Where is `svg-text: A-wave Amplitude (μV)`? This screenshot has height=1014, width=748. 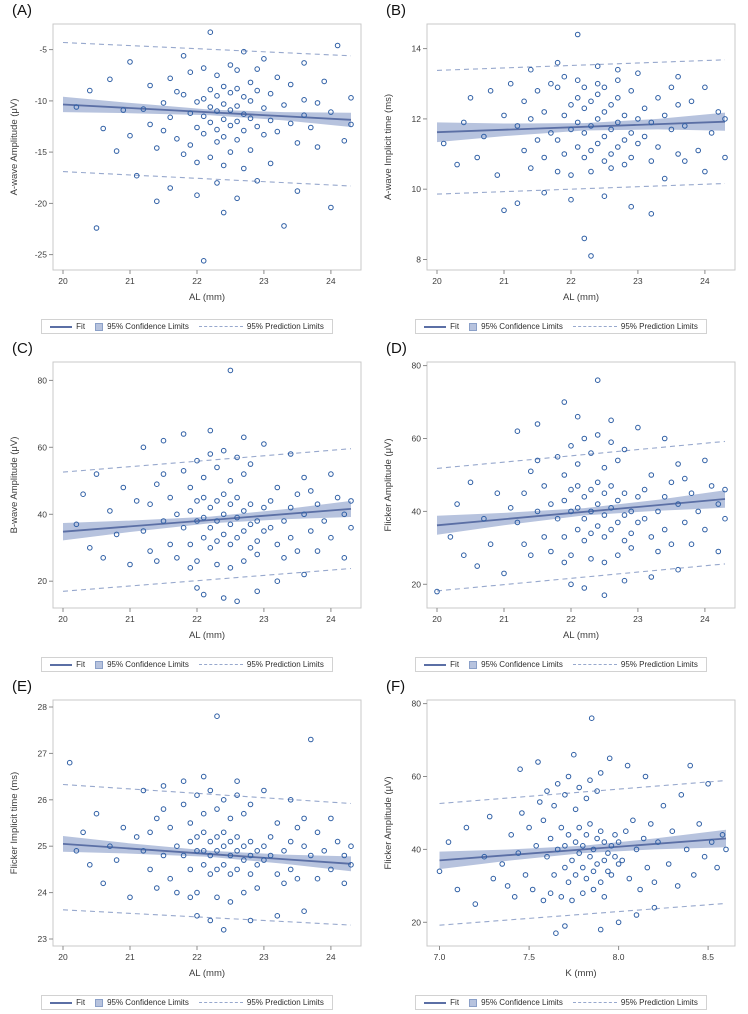 svg-text: A-wave Amplitude (μV) is located at coordinates (14, 147).